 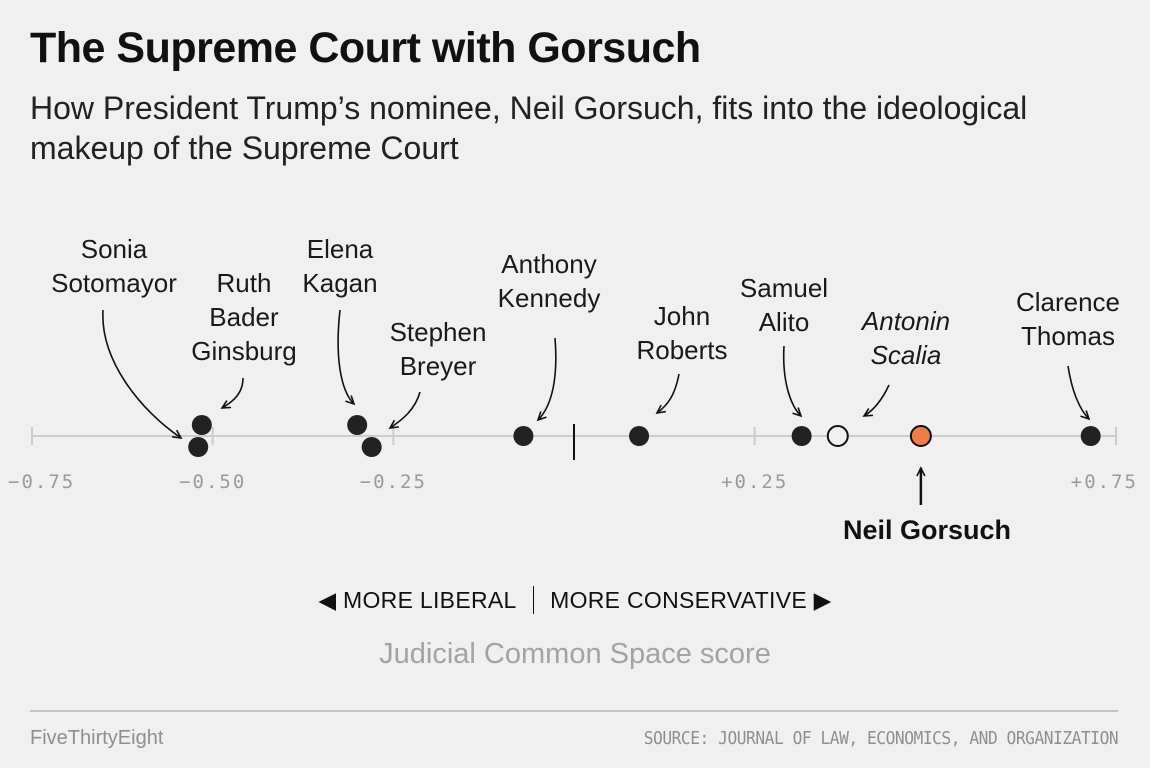 I want to click on clarence-thomas-pointer-arrow, so click(x=1079, y=393).